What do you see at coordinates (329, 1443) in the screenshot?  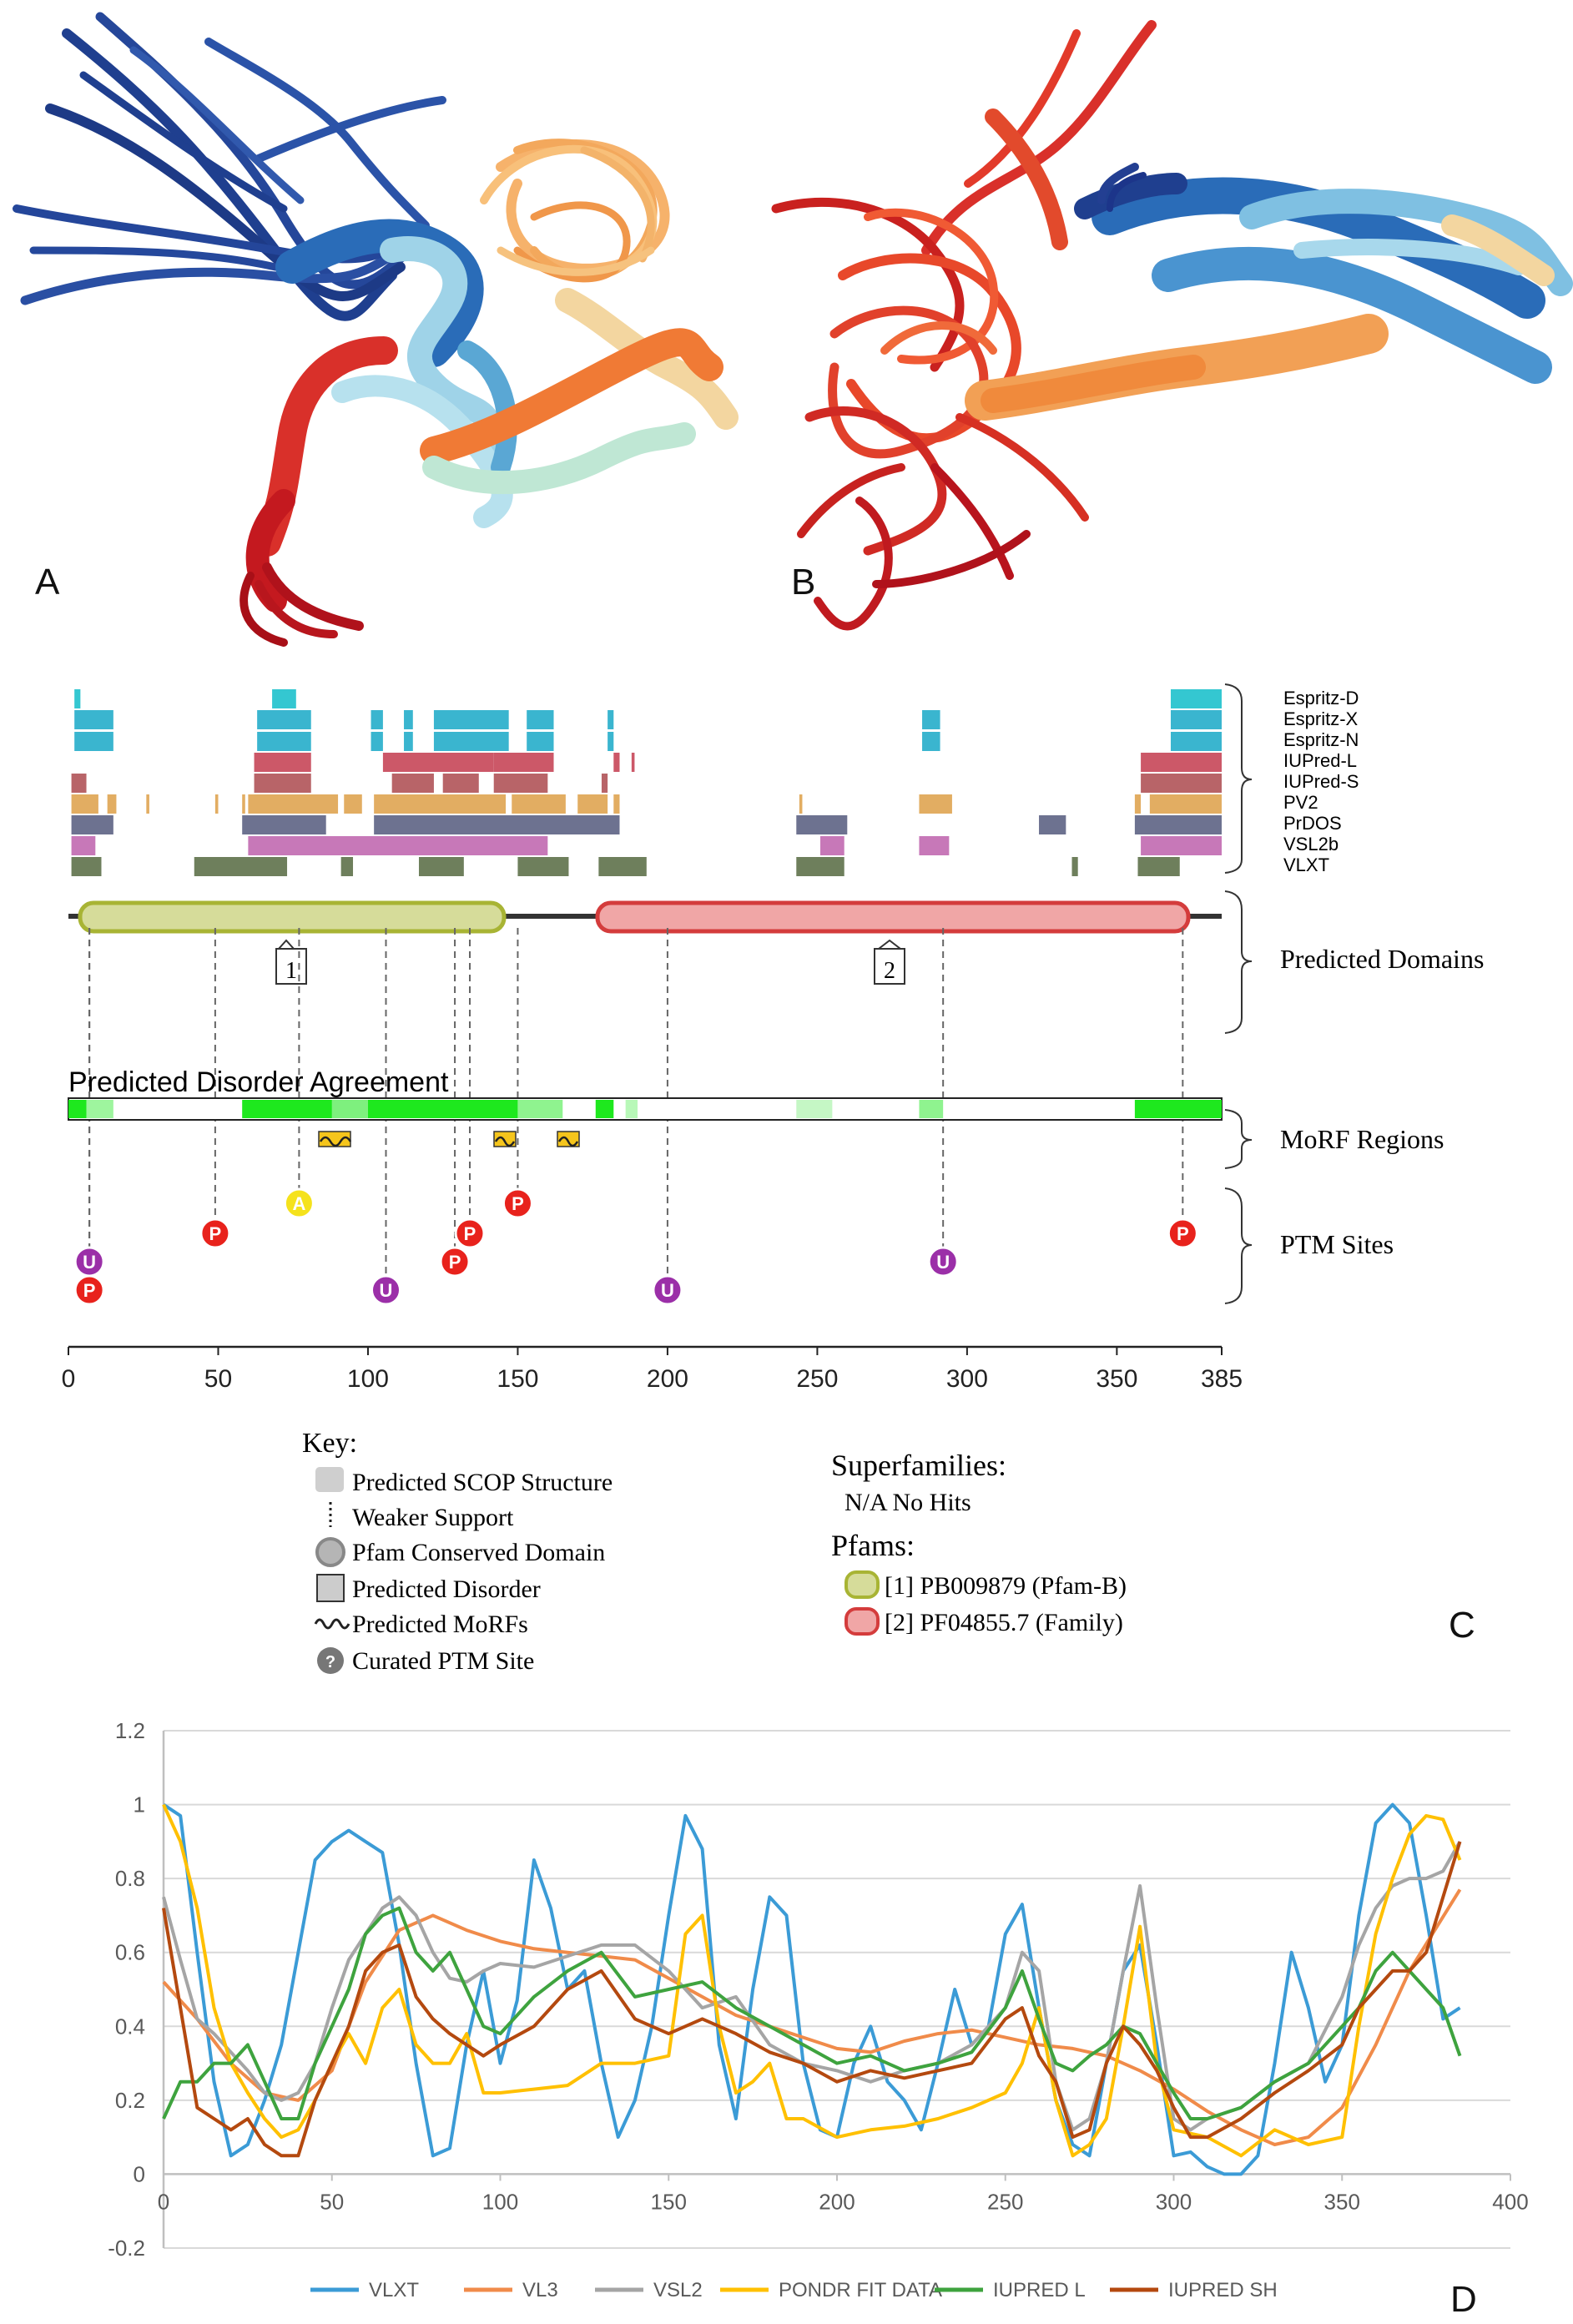 I see `key-title: Key:` at bounding box center [329, 1443].